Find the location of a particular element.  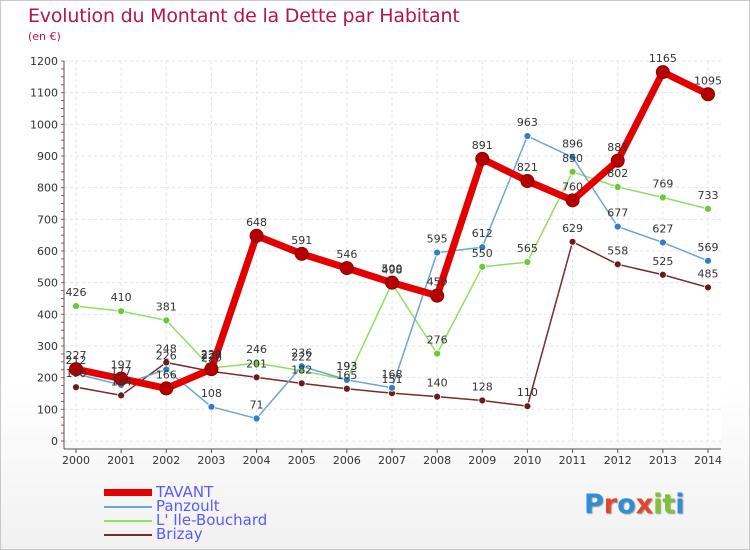

data-label: 381 is located at coordinates (166, 306).